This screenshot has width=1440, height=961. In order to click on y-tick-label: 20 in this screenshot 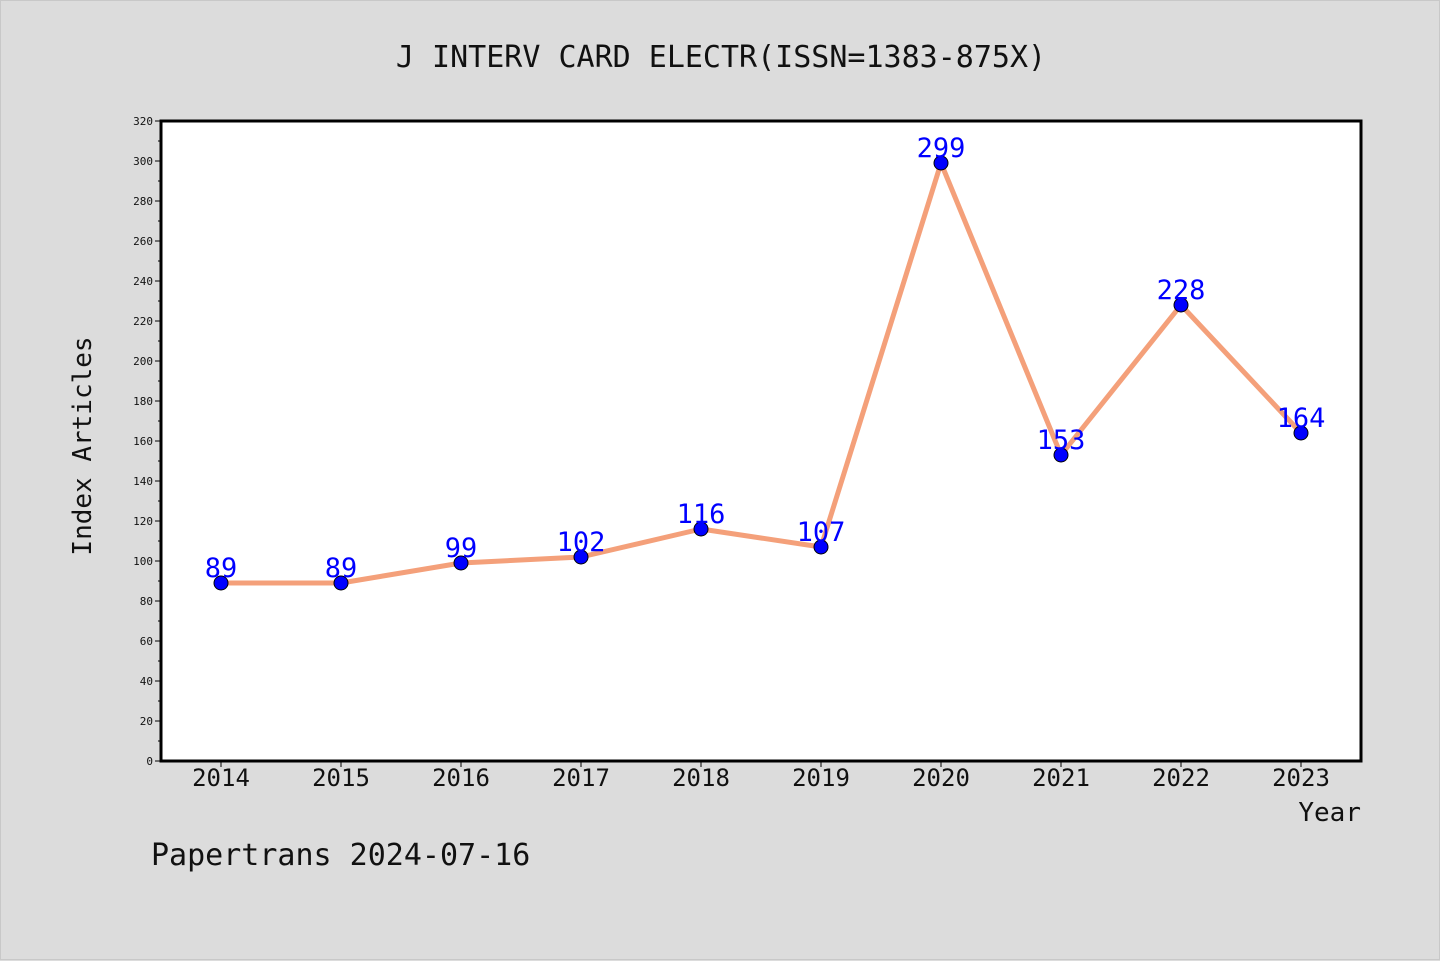, I will do `click(146, 721)`.